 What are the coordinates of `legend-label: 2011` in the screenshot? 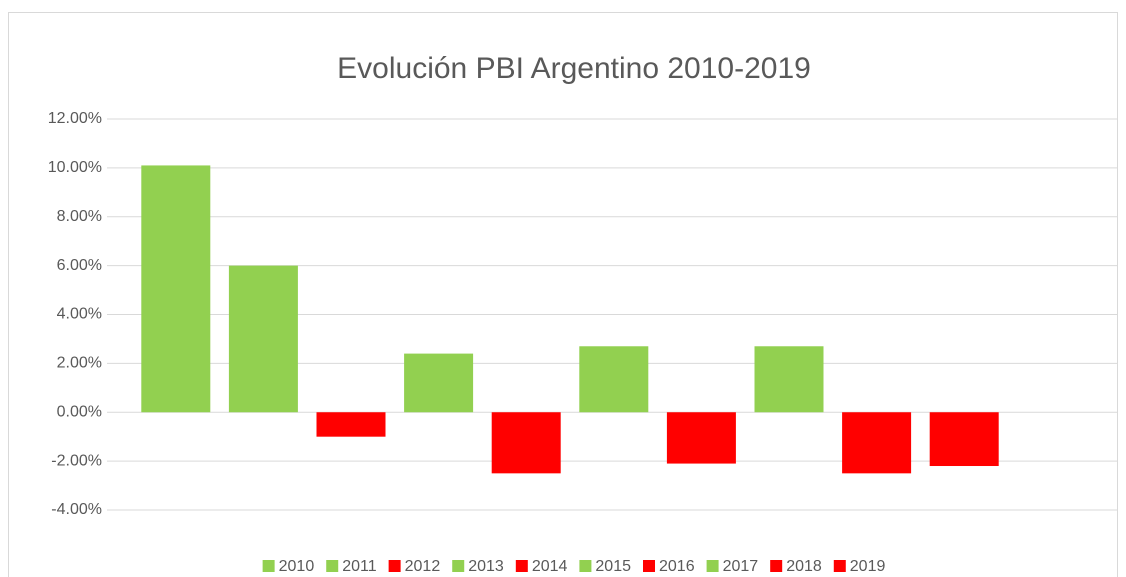 It's located at (359, 566).